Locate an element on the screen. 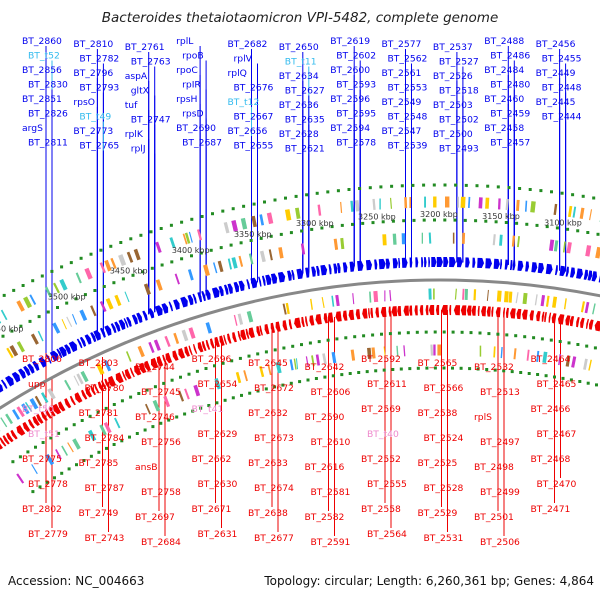  gene-label: BT_2749 is located at coordinates (99, 513).